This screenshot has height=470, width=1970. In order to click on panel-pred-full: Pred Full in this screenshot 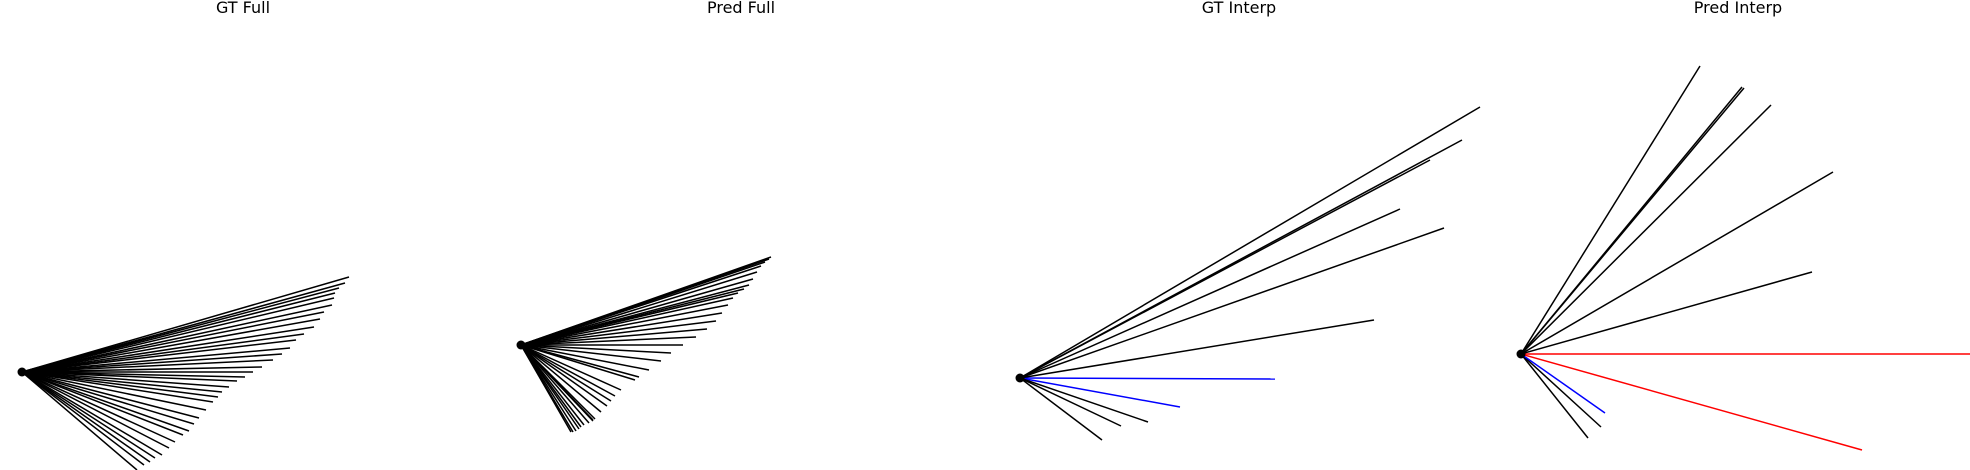, I will do `click(645, 216)`.